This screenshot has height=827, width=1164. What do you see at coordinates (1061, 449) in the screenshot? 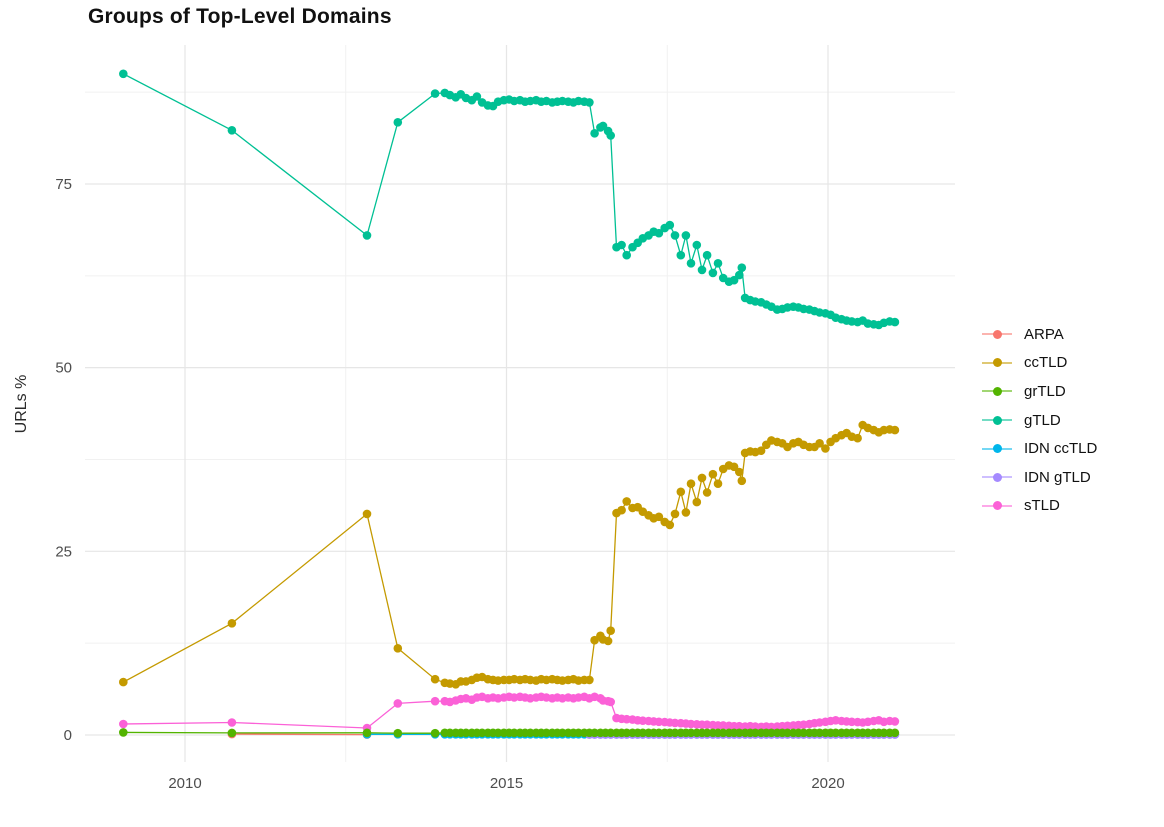
I see `legend-label-idn-cctld: IDN ccTLD` at bounding box center [1061, 449].